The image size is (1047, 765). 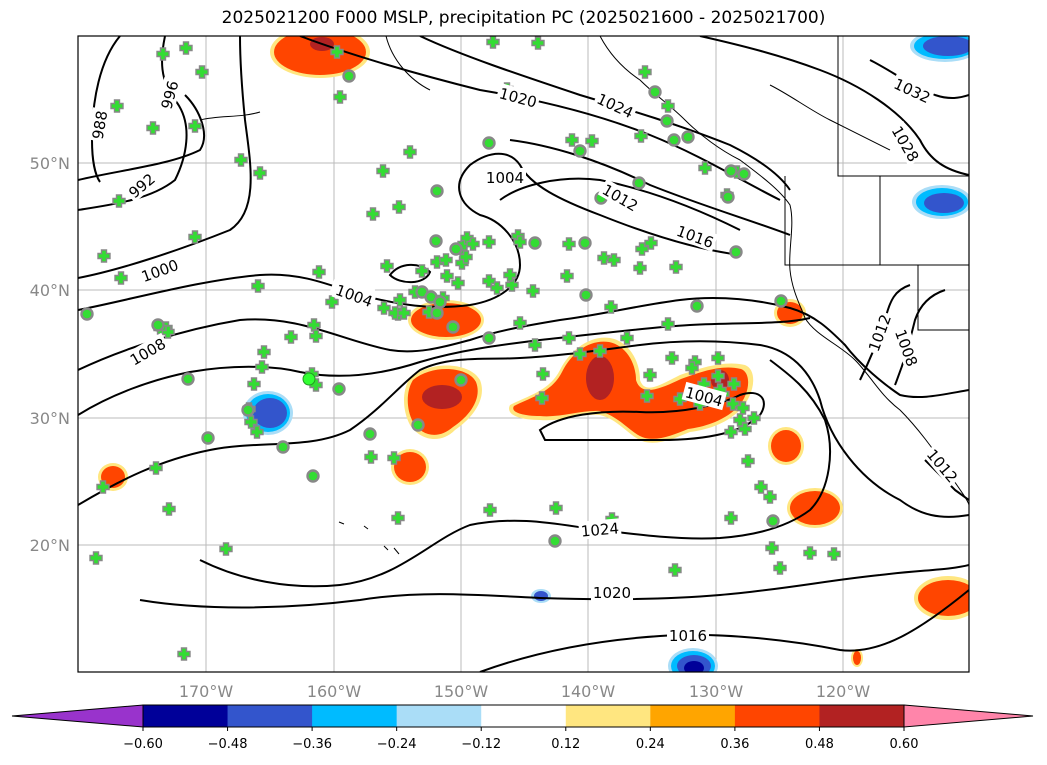 I want to click on colorbar-tick-label: 0.60, so click(x=904, y=744).